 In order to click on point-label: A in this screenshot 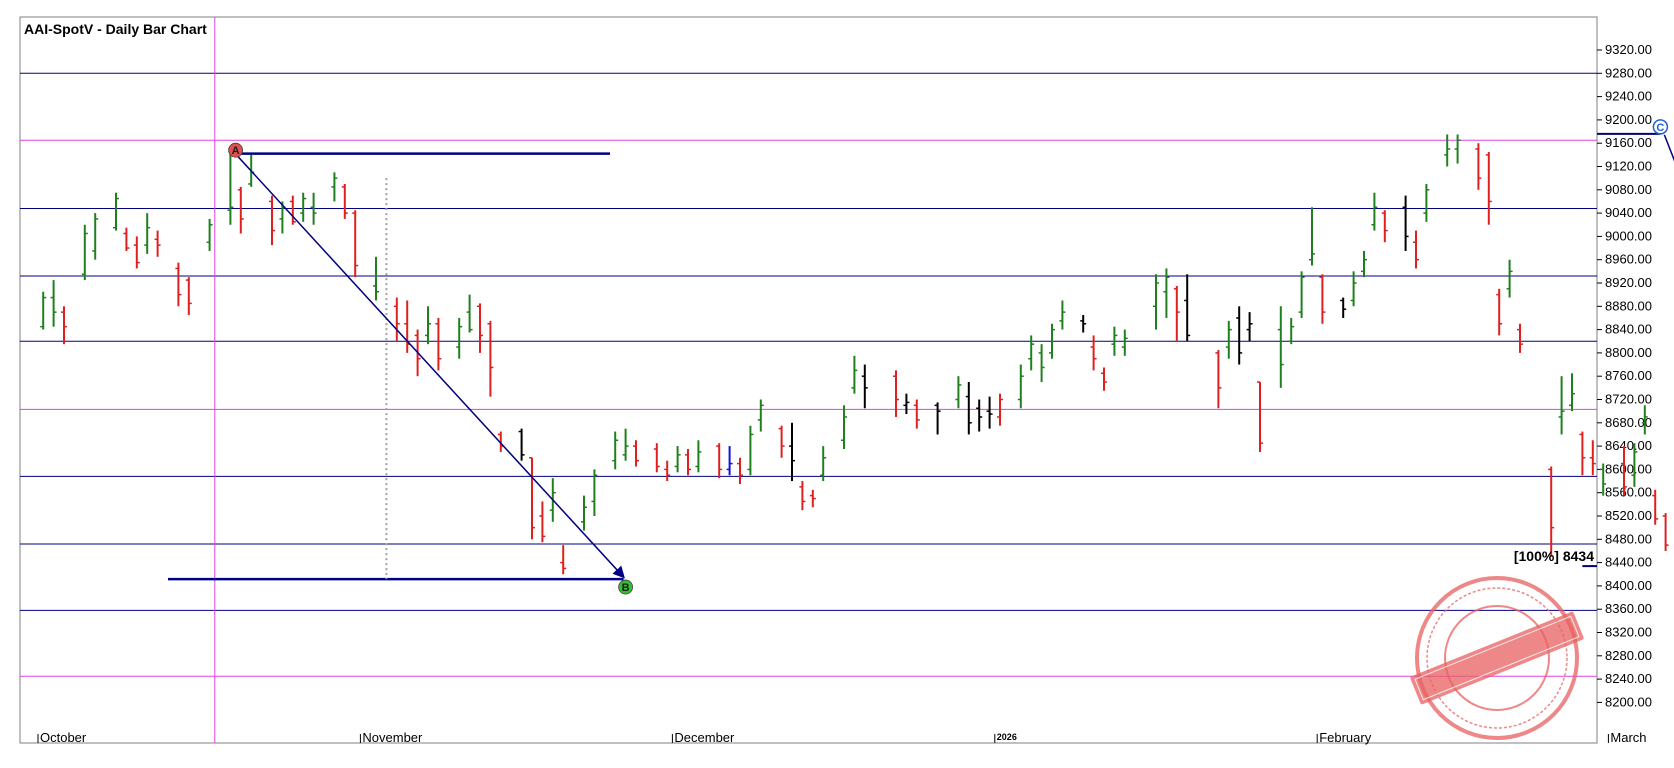, I will do `click(236, 151)`.